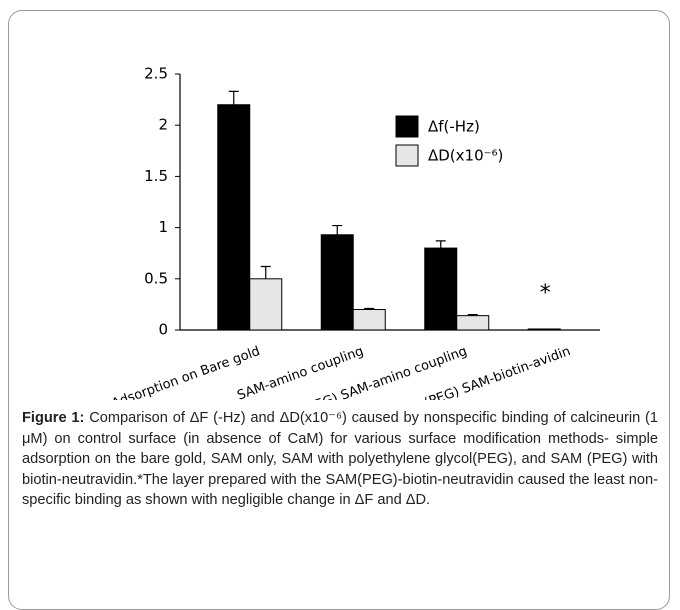 The height and width of the screenshot is (610, 680). Describe the element at coordinates (156, 176) in the screenshot. I see `y-tick-label: 1.5` at that location.